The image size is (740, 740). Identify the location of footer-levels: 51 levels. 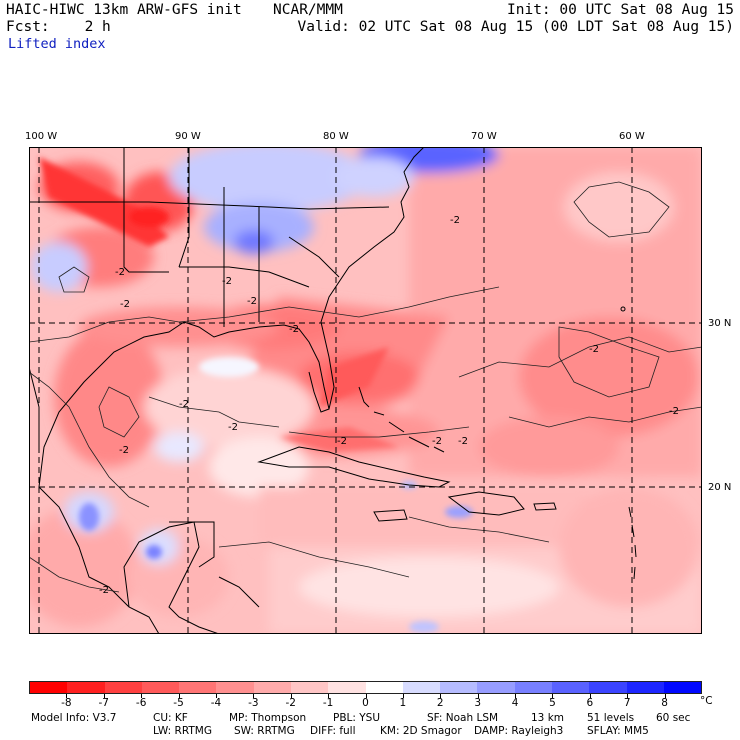
(611, 718).